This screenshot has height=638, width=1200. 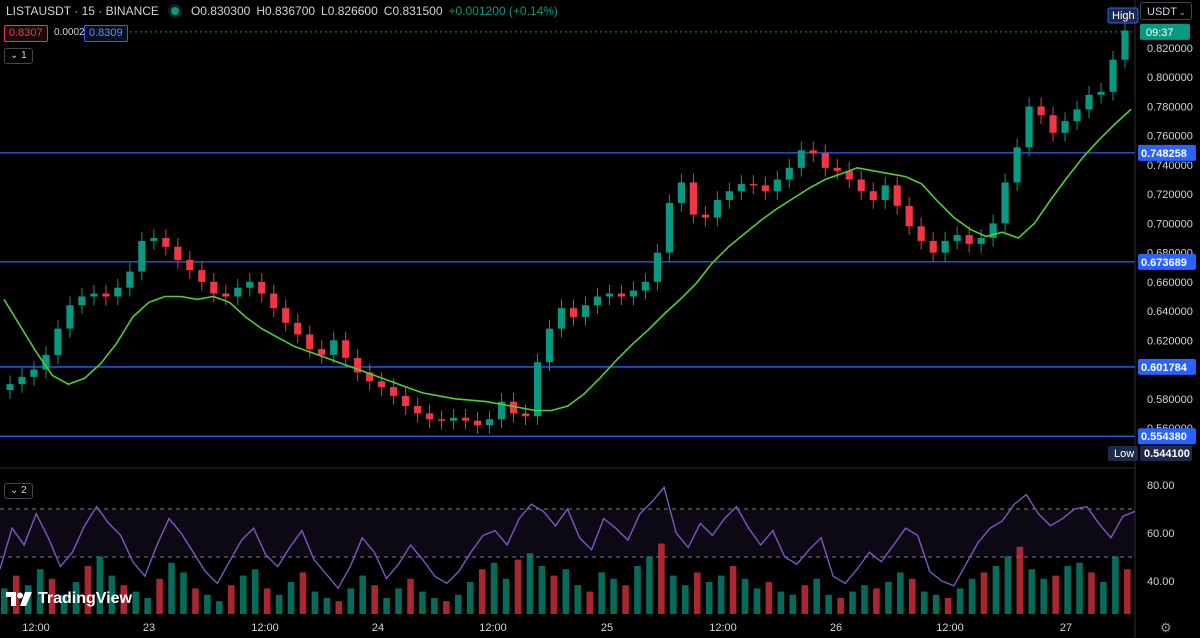 I want to click on change-value: +0.001200 (+0.14%), so click(x=503, y=11).